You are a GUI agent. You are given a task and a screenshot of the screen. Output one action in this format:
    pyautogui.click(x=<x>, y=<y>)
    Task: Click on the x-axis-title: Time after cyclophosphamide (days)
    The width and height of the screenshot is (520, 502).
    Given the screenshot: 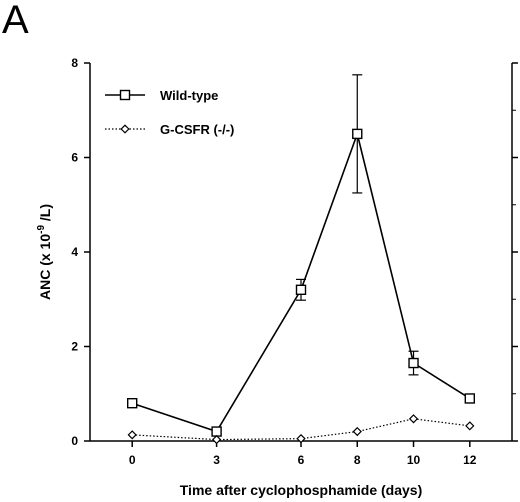 What is the action you would take?
    pyautogui.click(x=301, y=490)
    